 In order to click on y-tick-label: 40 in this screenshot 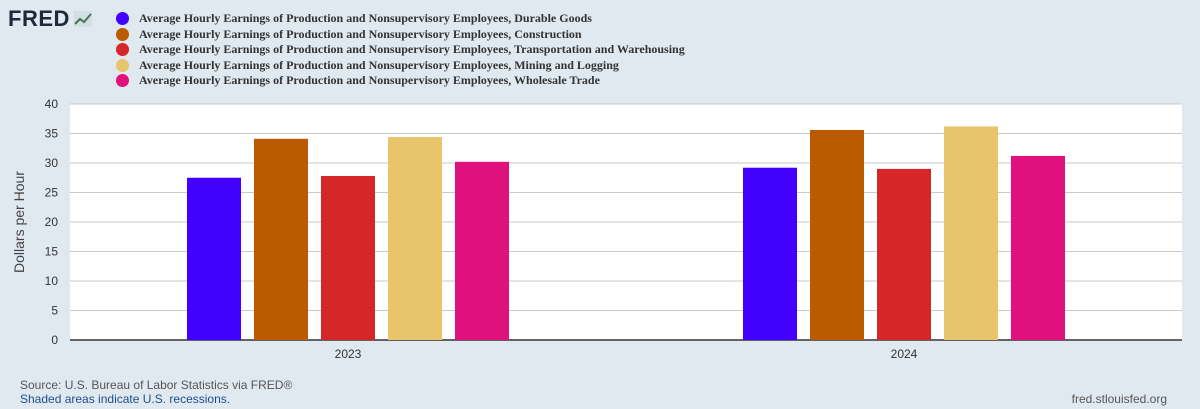, I will do `click(52, 104)`.